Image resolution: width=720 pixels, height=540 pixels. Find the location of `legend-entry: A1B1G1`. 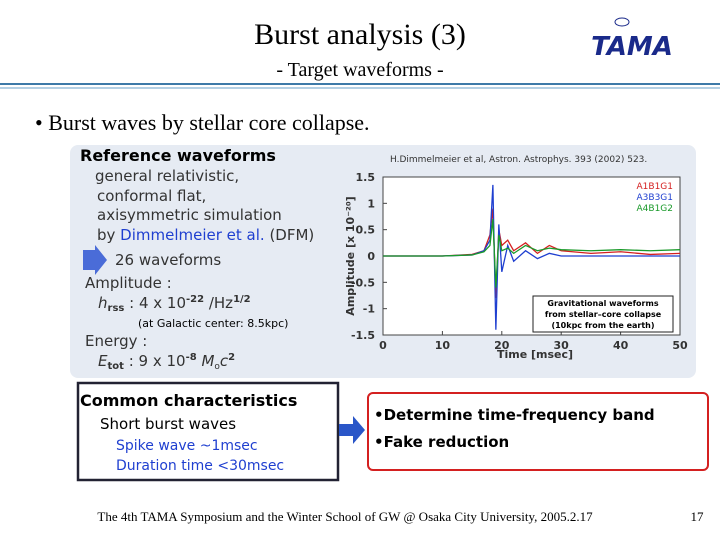

legend-entry: A1B1G1 is located at coordinates (655, 187).